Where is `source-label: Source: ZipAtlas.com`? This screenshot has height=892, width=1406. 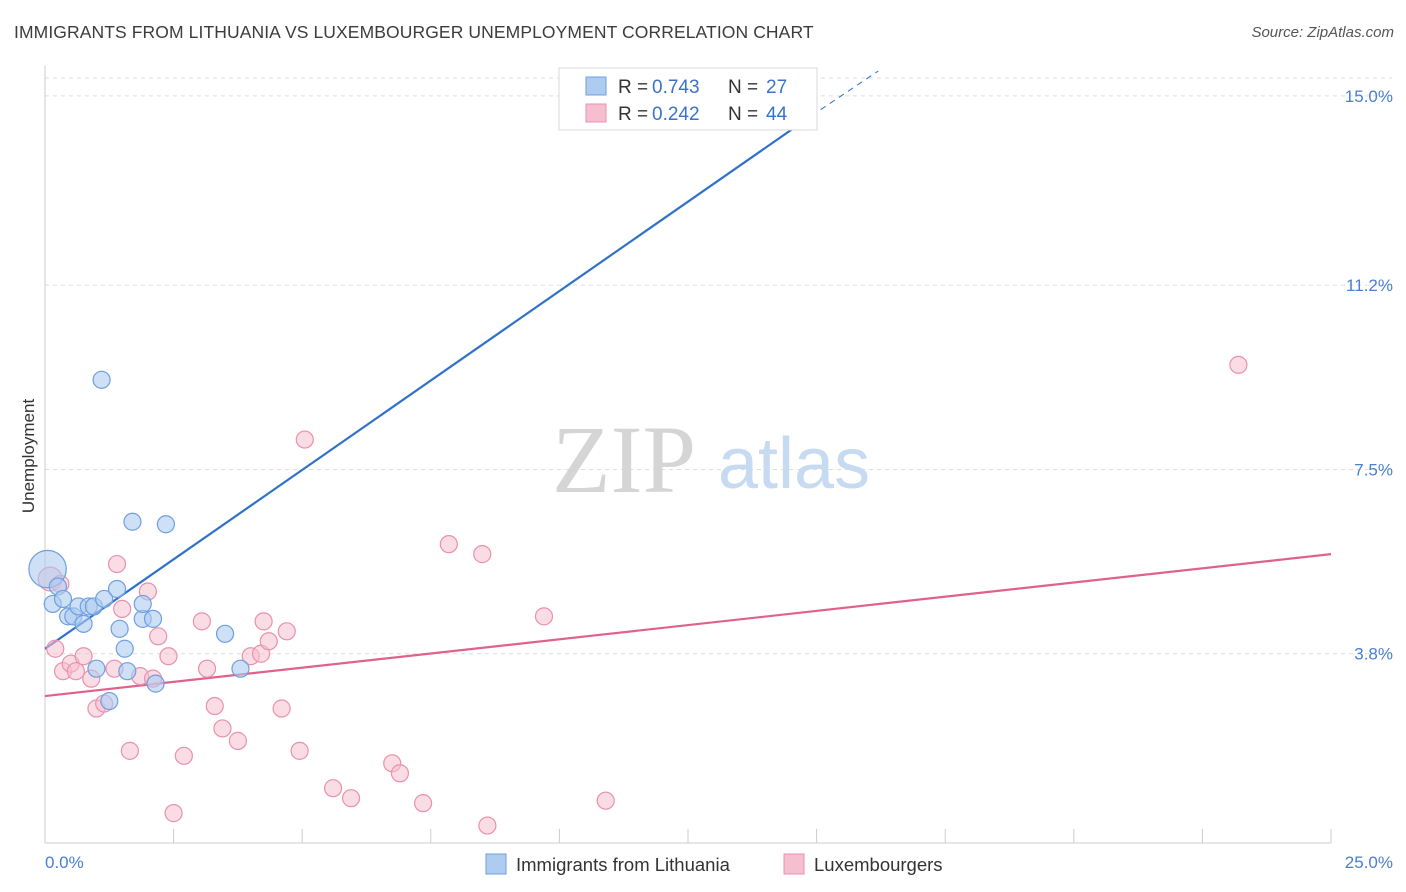 source-label: Source: ZipAtlas.com is located at coordinates (1322, 32).